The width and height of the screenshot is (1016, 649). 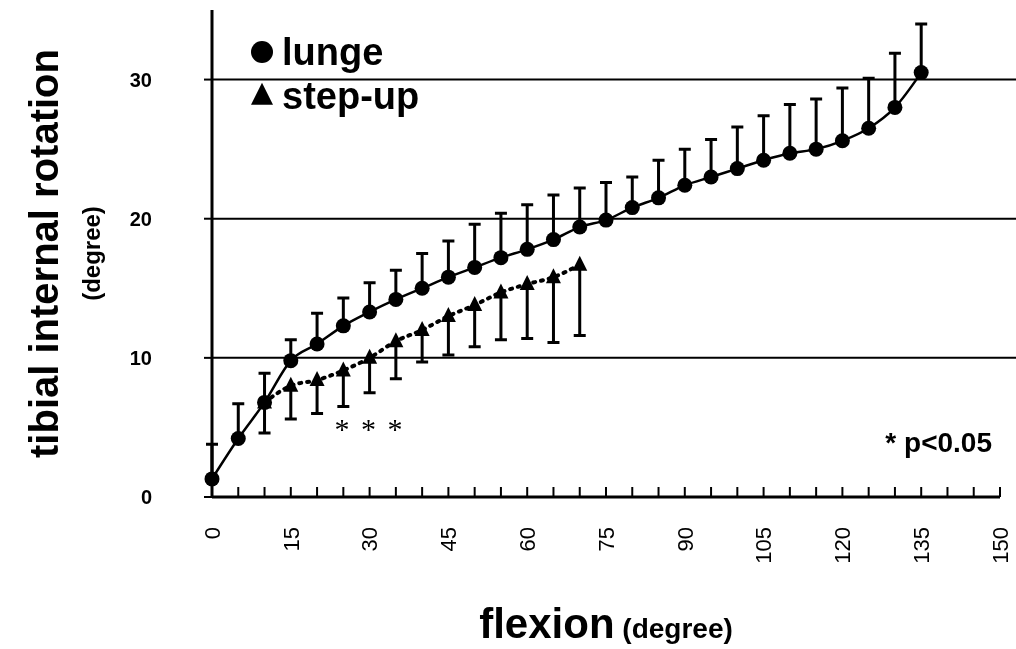 I want to click on legend-label: lunge, so click(x=333, y=52).